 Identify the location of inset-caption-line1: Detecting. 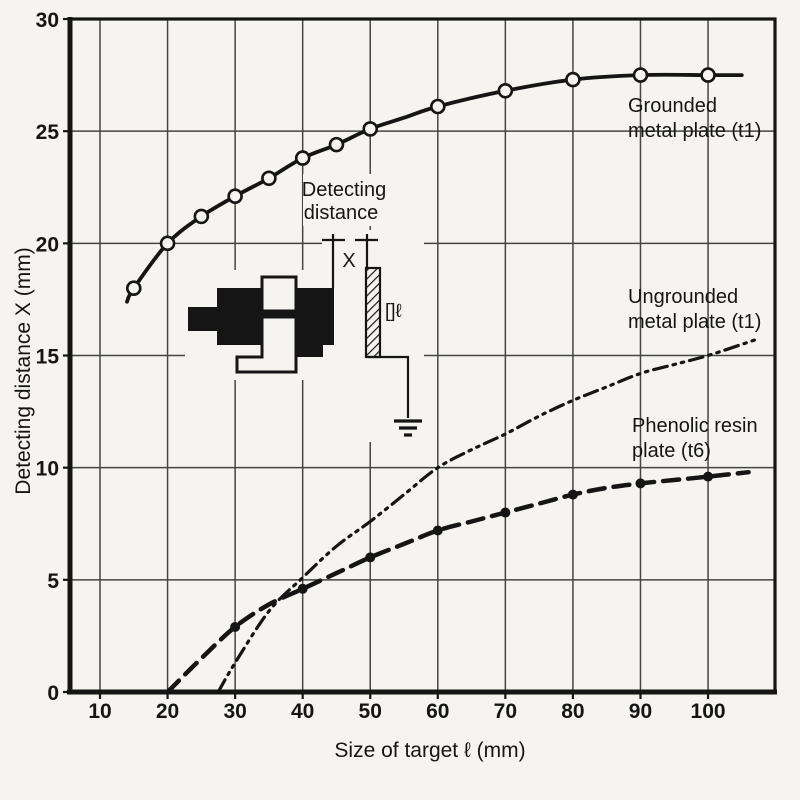
(344, 190).